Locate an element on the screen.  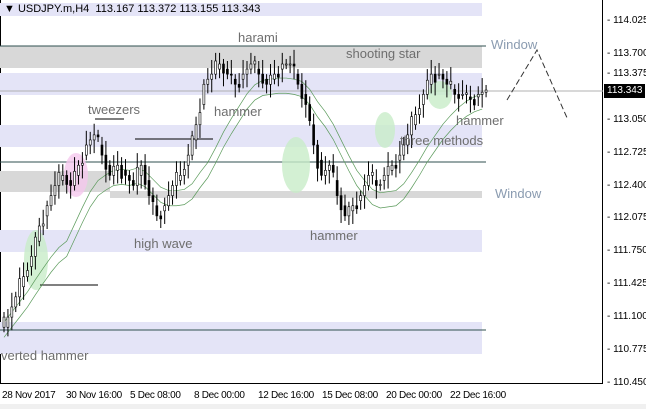
price-tick: - 110.450 is located at coordinates (626, 382).